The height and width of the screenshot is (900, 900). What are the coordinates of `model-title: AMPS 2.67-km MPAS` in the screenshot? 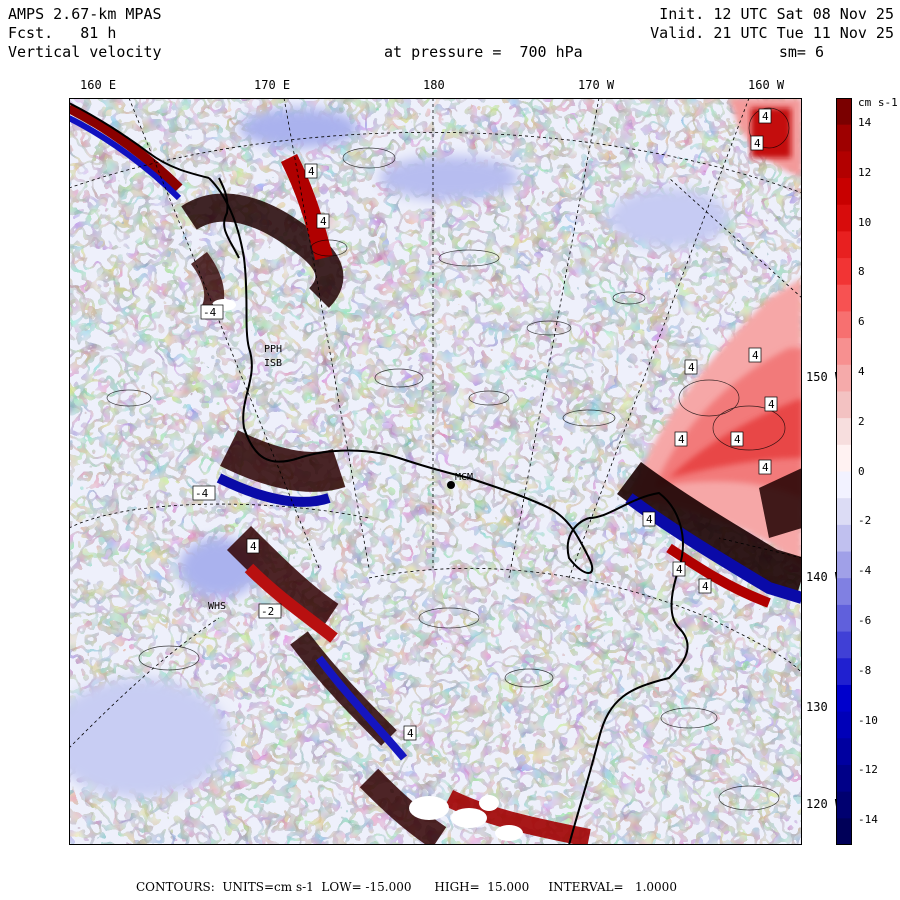 It's located at (85, 14).